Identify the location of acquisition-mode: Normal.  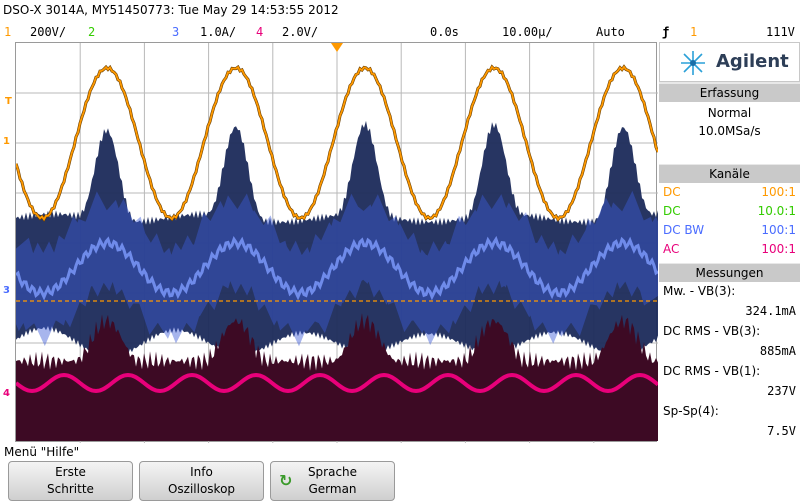
(729, 113).